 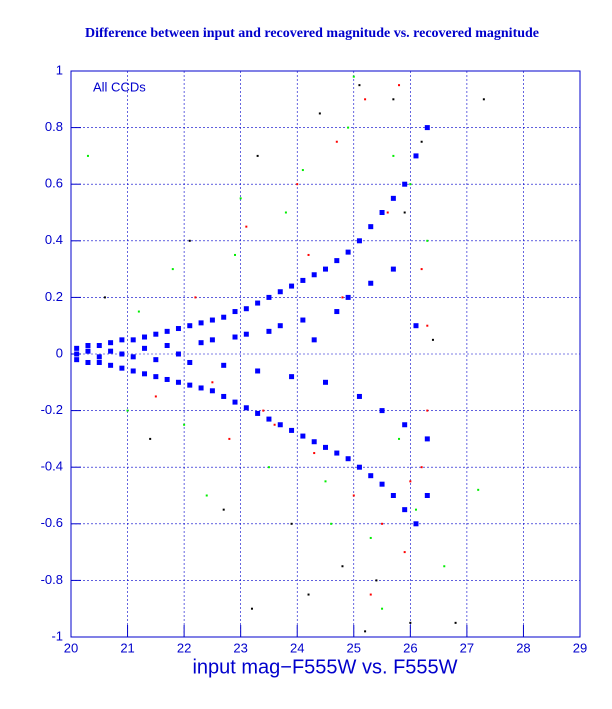 What do you see at coordinates (297, 647) in the screenshot?
I see `x-tick-label: 24` at bounding box center [297, 647].